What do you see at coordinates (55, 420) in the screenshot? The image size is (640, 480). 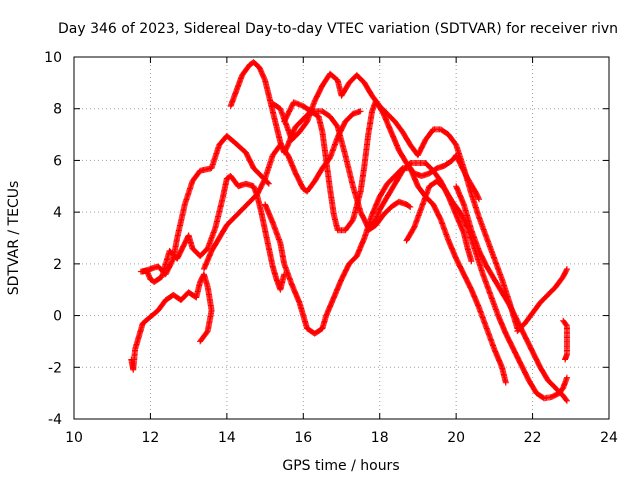 I see `y-tick-label: -4` at bounding box center [55, 420].